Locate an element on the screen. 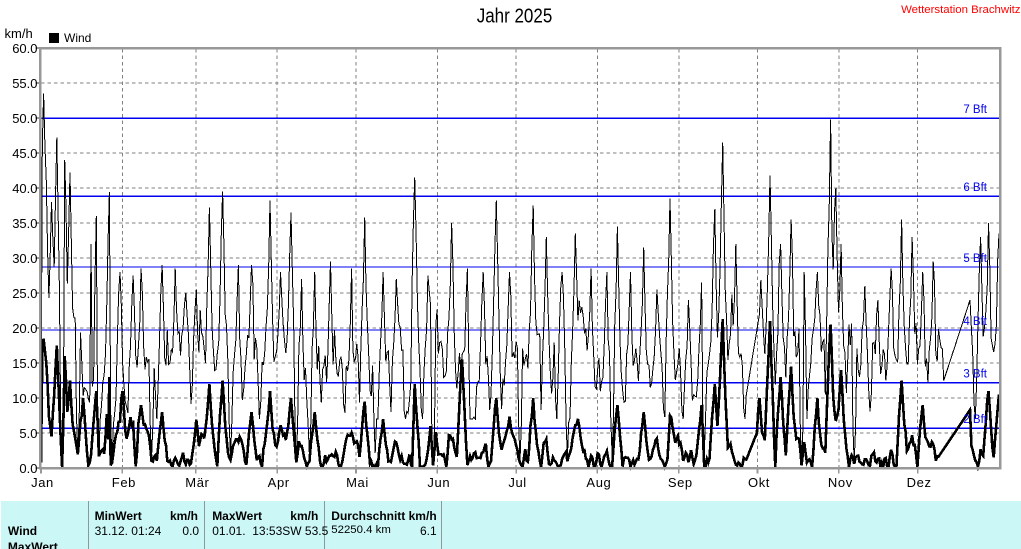 This screenshot has width=1021, height=549. svg-text: 2 Bft is located at coordinates (975, 420).